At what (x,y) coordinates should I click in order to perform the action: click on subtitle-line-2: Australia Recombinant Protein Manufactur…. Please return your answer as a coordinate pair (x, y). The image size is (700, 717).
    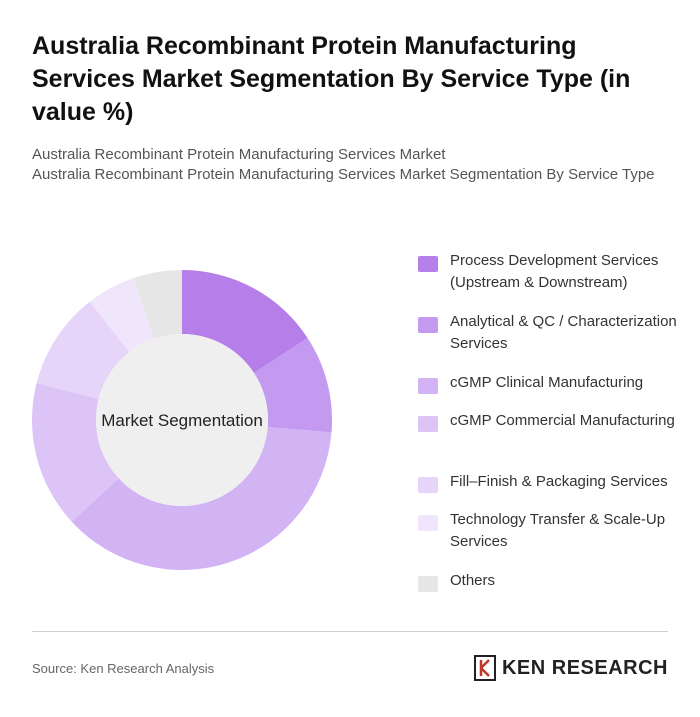
    Looking at the image, I should click on (343, 174).